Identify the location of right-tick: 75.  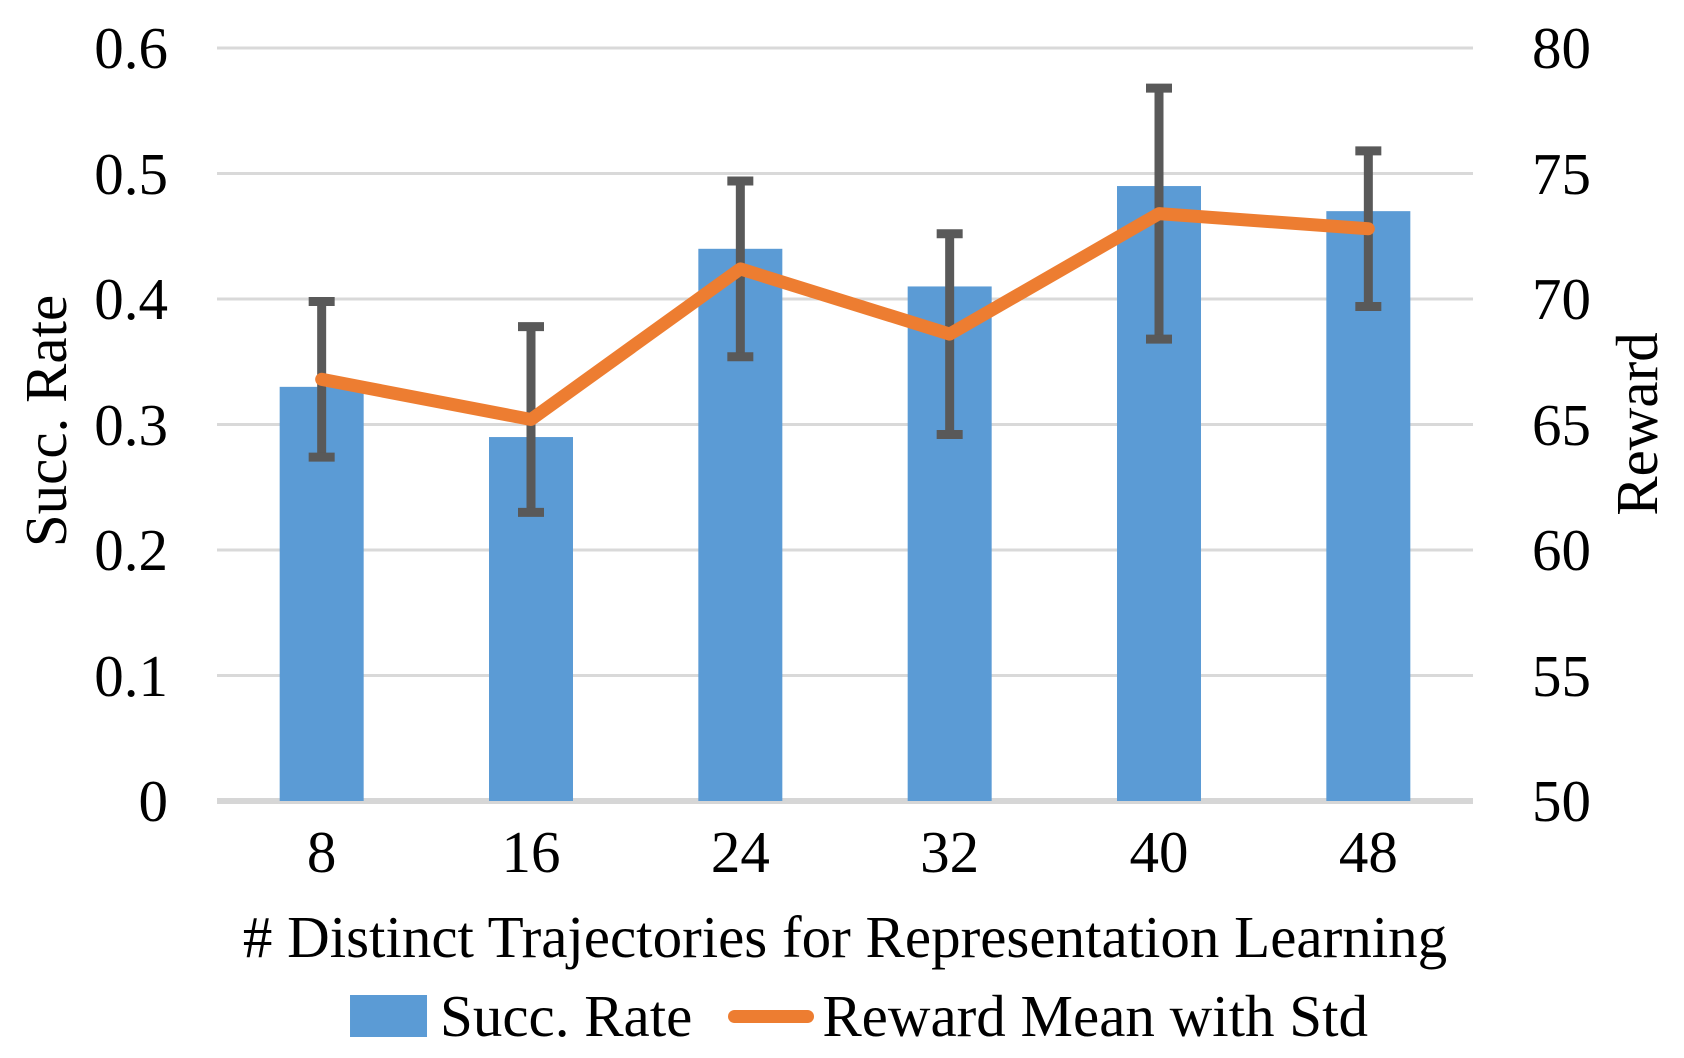
(1561, 173).